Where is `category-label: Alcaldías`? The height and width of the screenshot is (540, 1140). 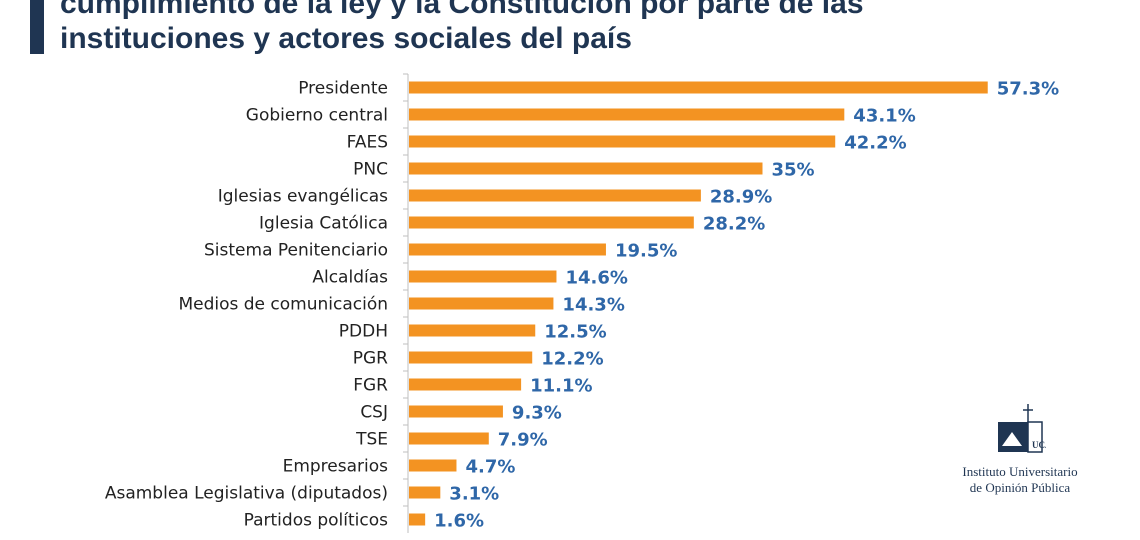
category-label: Alcaldías is located at coordinates (350, 278).